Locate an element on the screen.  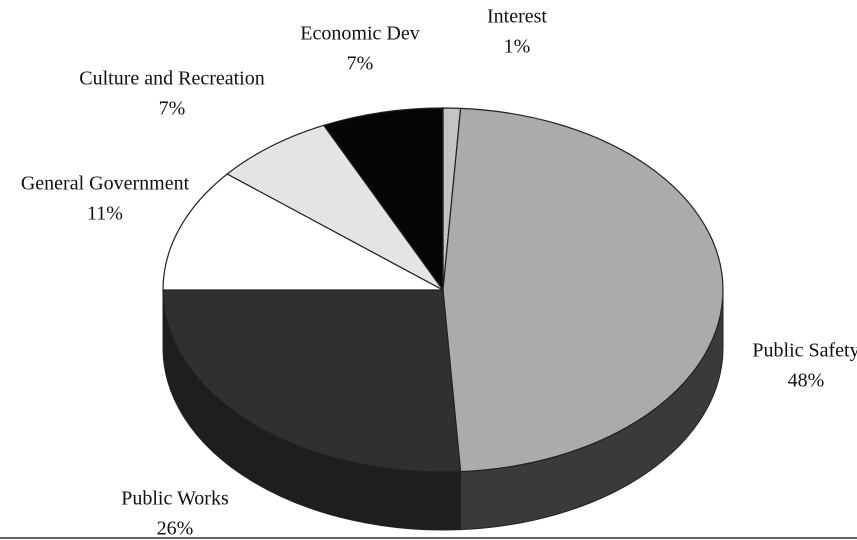
value-label: 48% is located at coordinates (806, 381).